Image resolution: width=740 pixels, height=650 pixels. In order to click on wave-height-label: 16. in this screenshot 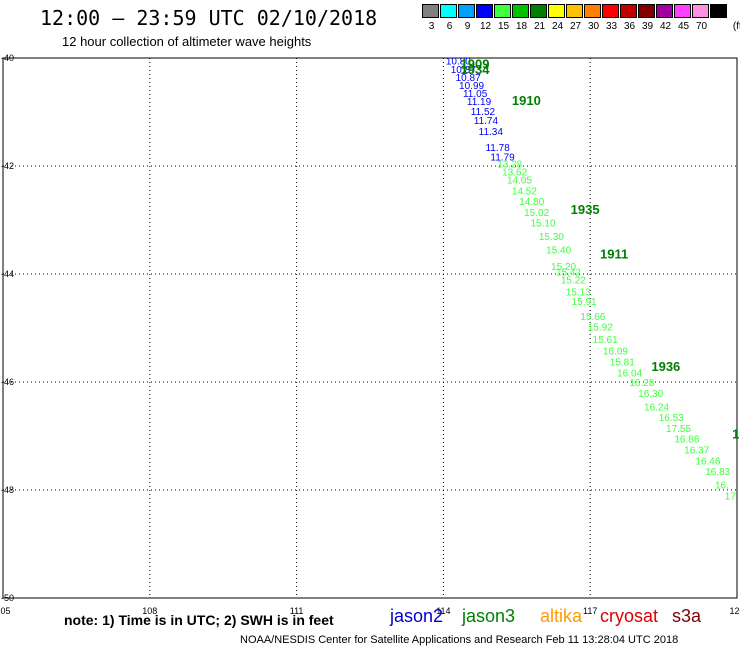, I will do `click(722, 486)`.